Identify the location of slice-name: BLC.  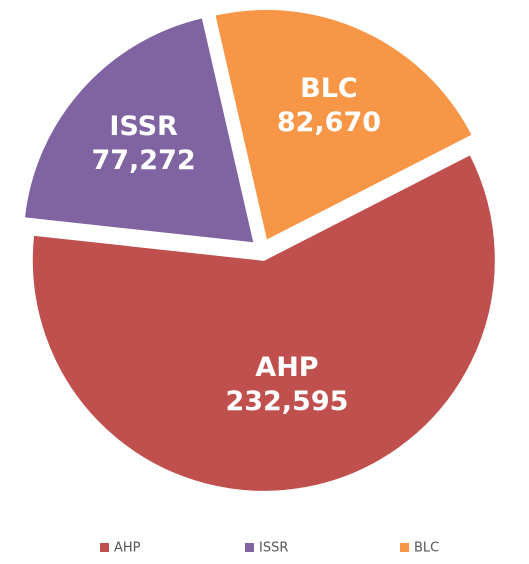
(329, 88).